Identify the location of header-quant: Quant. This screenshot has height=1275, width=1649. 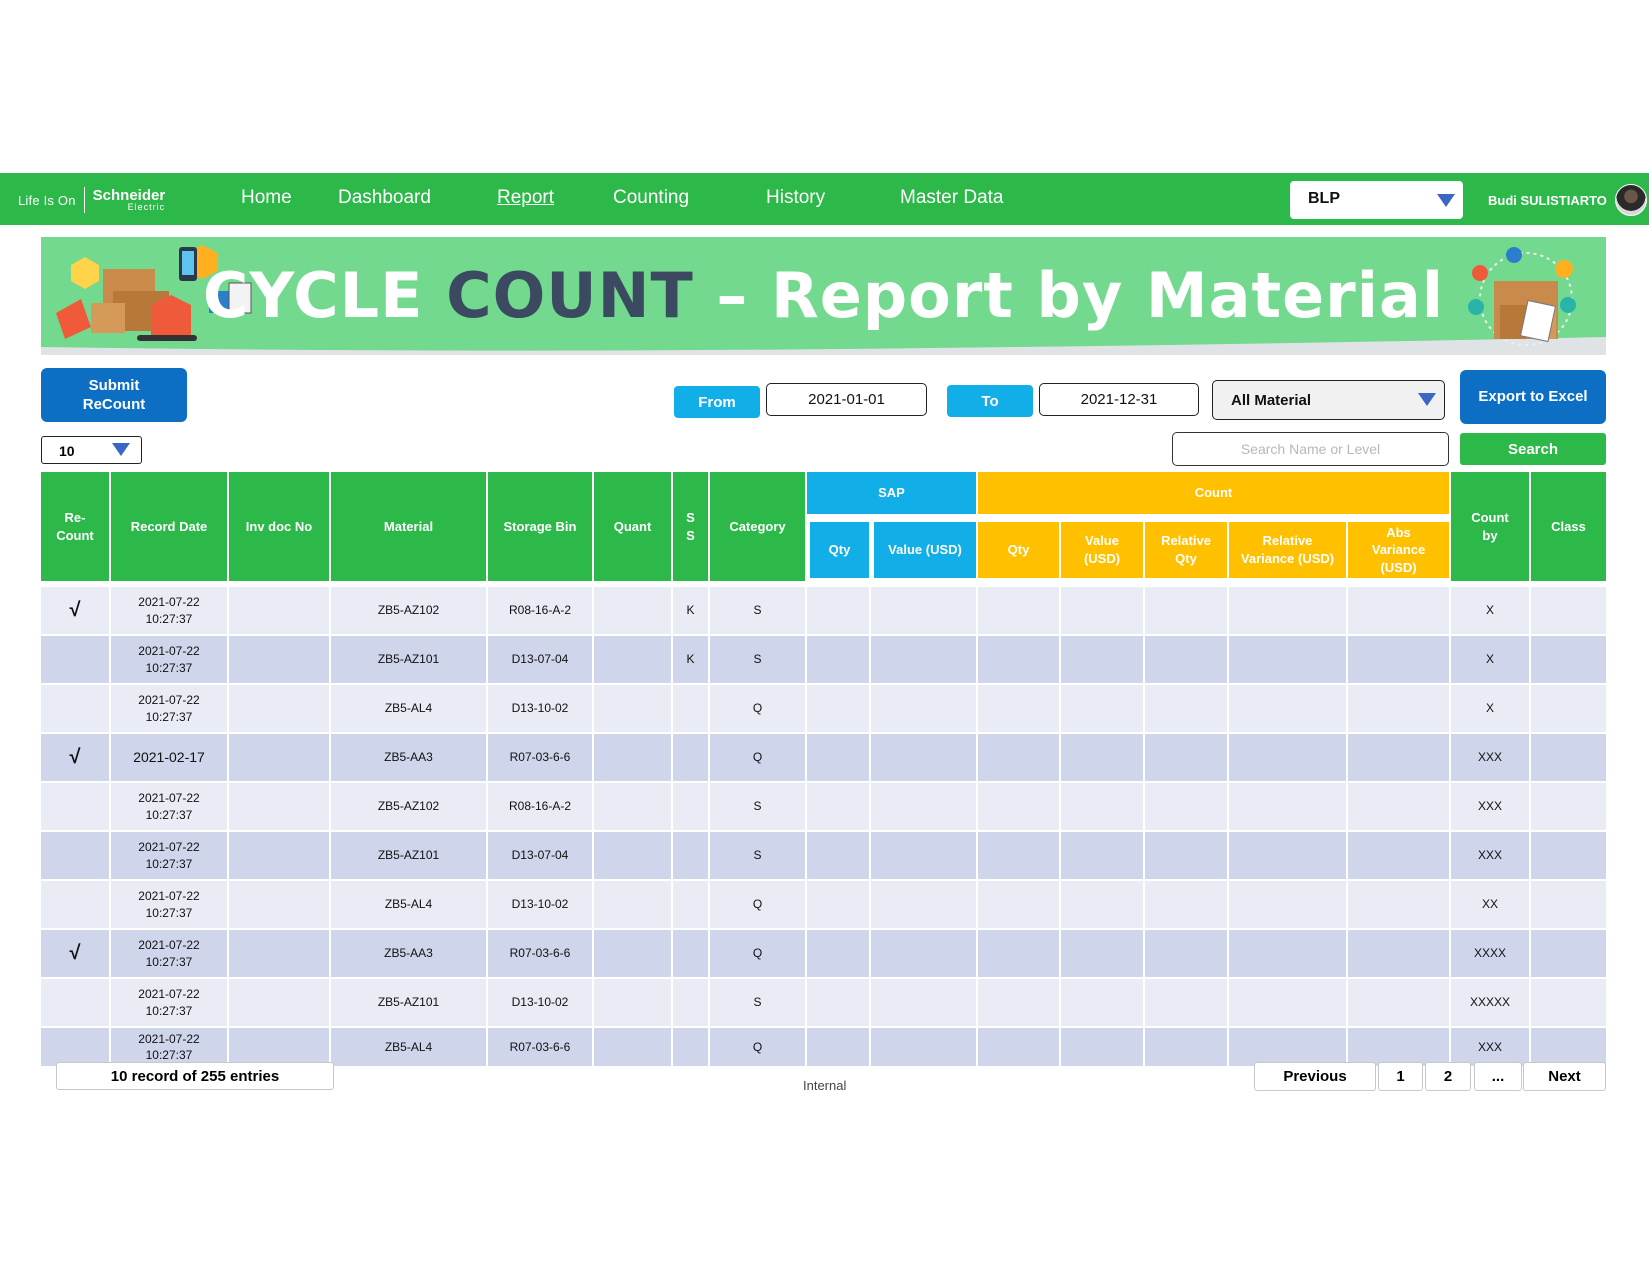
(632, 526).